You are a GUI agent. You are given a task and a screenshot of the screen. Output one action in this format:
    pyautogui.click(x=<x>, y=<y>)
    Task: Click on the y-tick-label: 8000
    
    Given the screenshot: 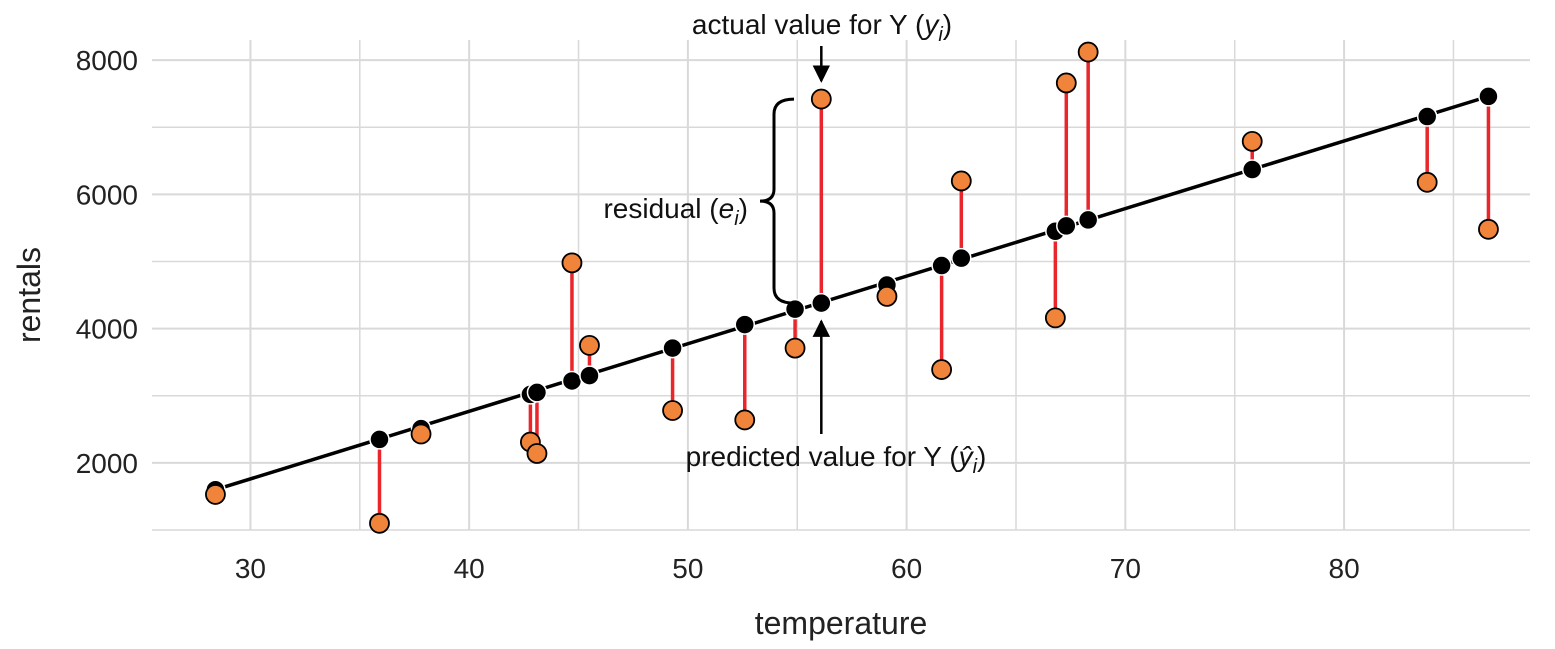 What is the action you would take?
    pyautogui.click(x=107, y=60)
    